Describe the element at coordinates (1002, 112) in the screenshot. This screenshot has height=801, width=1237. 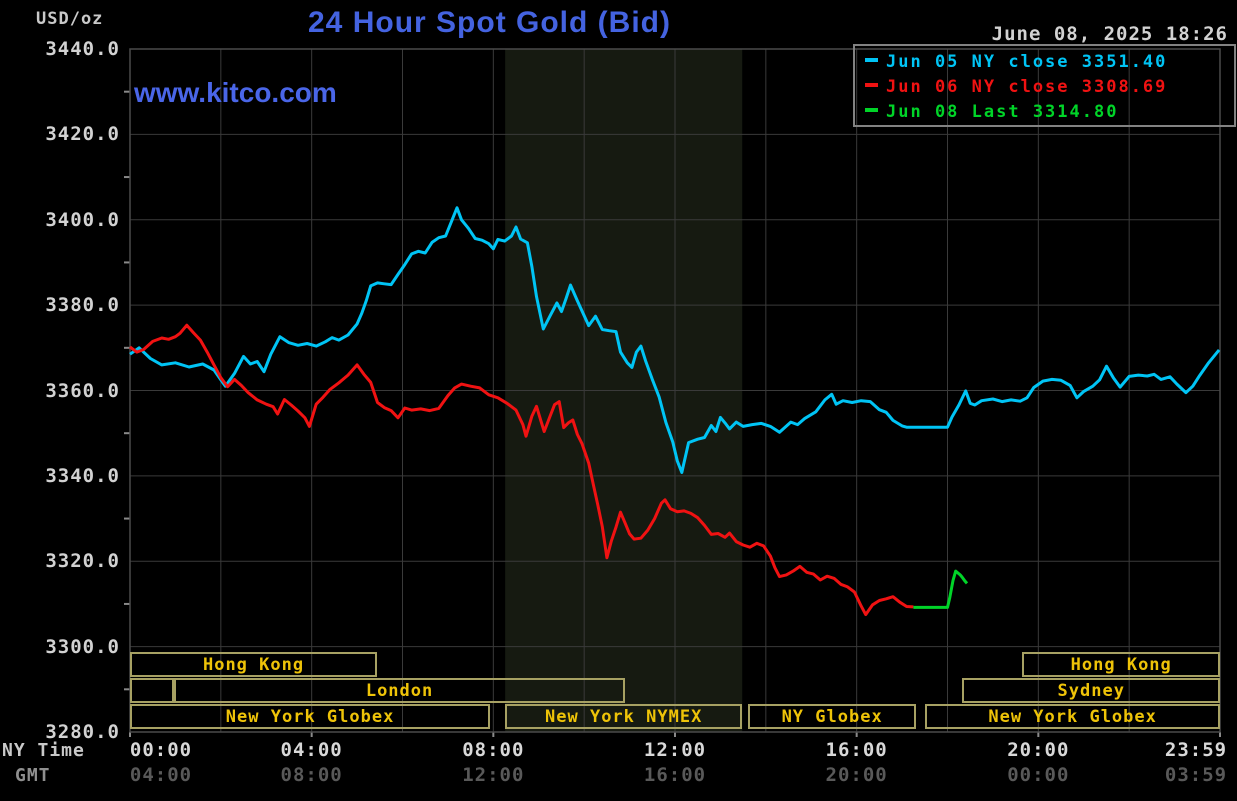
I see `legend-text: Jun 08 Last 3314.80` at that location.